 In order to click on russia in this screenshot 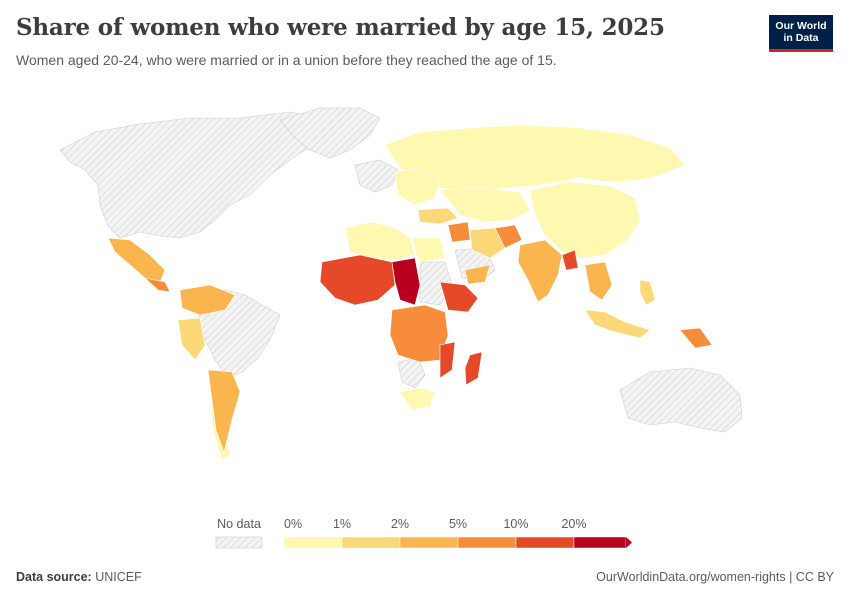, I will do `click(535, 158)`.